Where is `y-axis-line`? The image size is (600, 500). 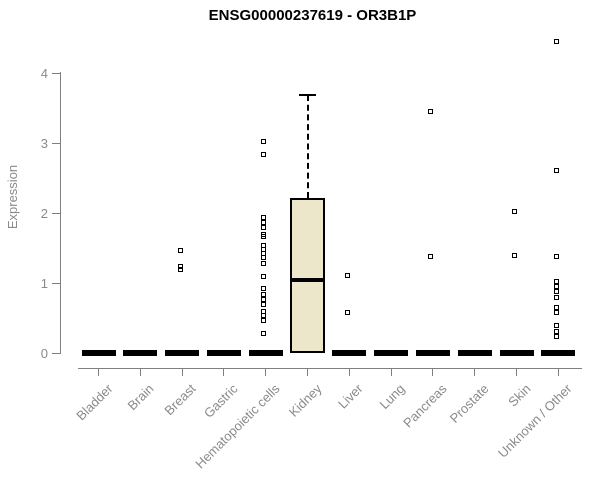
y-axis-line is located at coordinates (60, 213).